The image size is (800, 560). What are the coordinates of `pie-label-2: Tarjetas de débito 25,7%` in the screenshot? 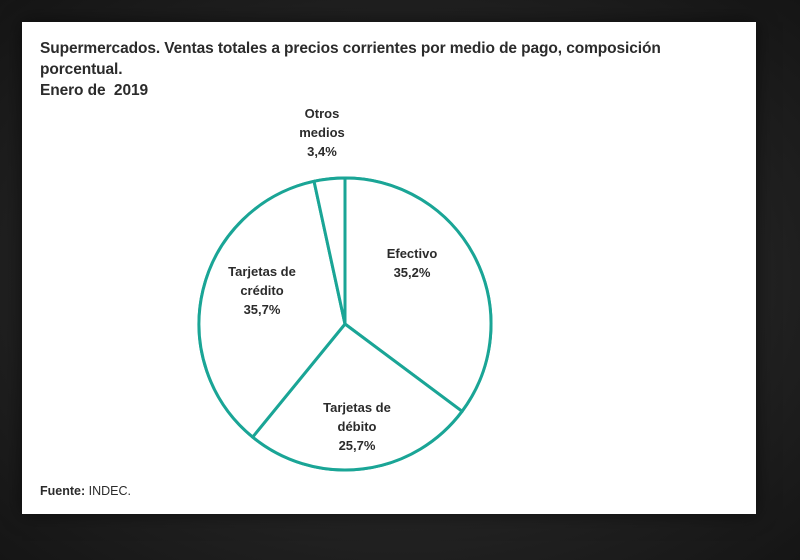 It's located at (357, 426).